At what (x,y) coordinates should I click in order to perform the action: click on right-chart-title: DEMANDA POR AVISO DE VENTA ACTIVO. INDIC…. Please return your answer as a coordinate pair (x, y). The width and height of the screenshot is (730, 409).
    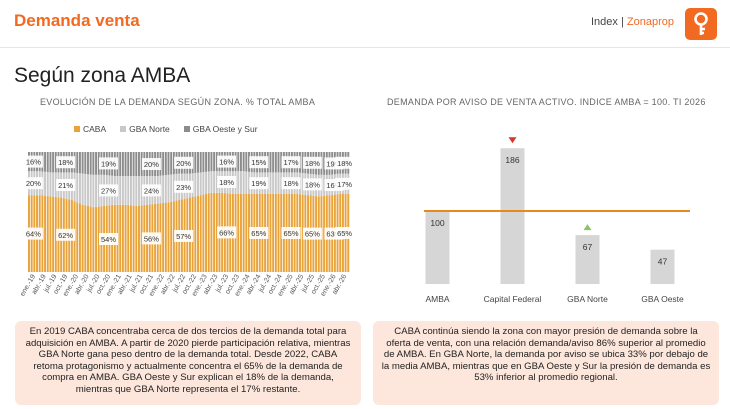
    Looking at the image, I should click on (546, 102).